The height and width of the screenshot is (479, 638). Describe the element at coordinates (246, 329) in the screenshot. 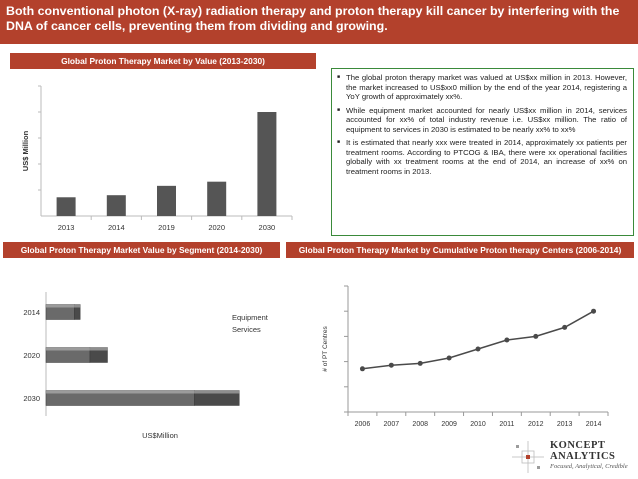

I see `chart2-legend-services: Services` at that location.